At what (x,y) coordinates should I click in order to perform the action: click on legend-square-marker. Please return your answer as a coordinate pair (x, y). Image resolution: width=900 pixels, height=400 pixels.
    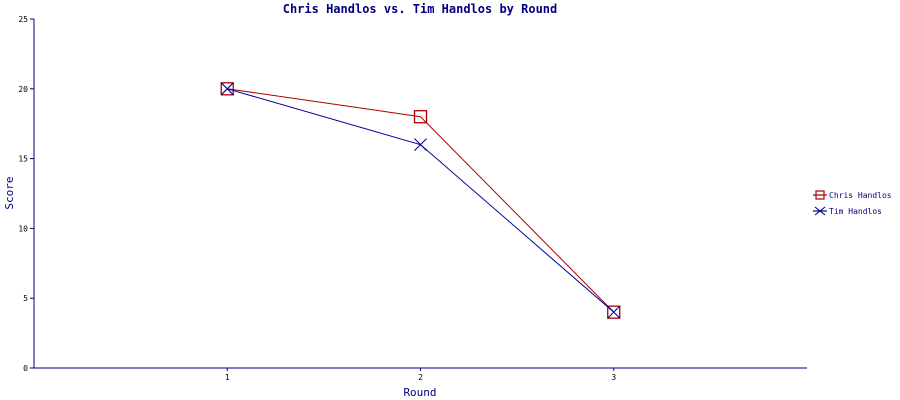
    Looking at the image, I should click on (820, 195).